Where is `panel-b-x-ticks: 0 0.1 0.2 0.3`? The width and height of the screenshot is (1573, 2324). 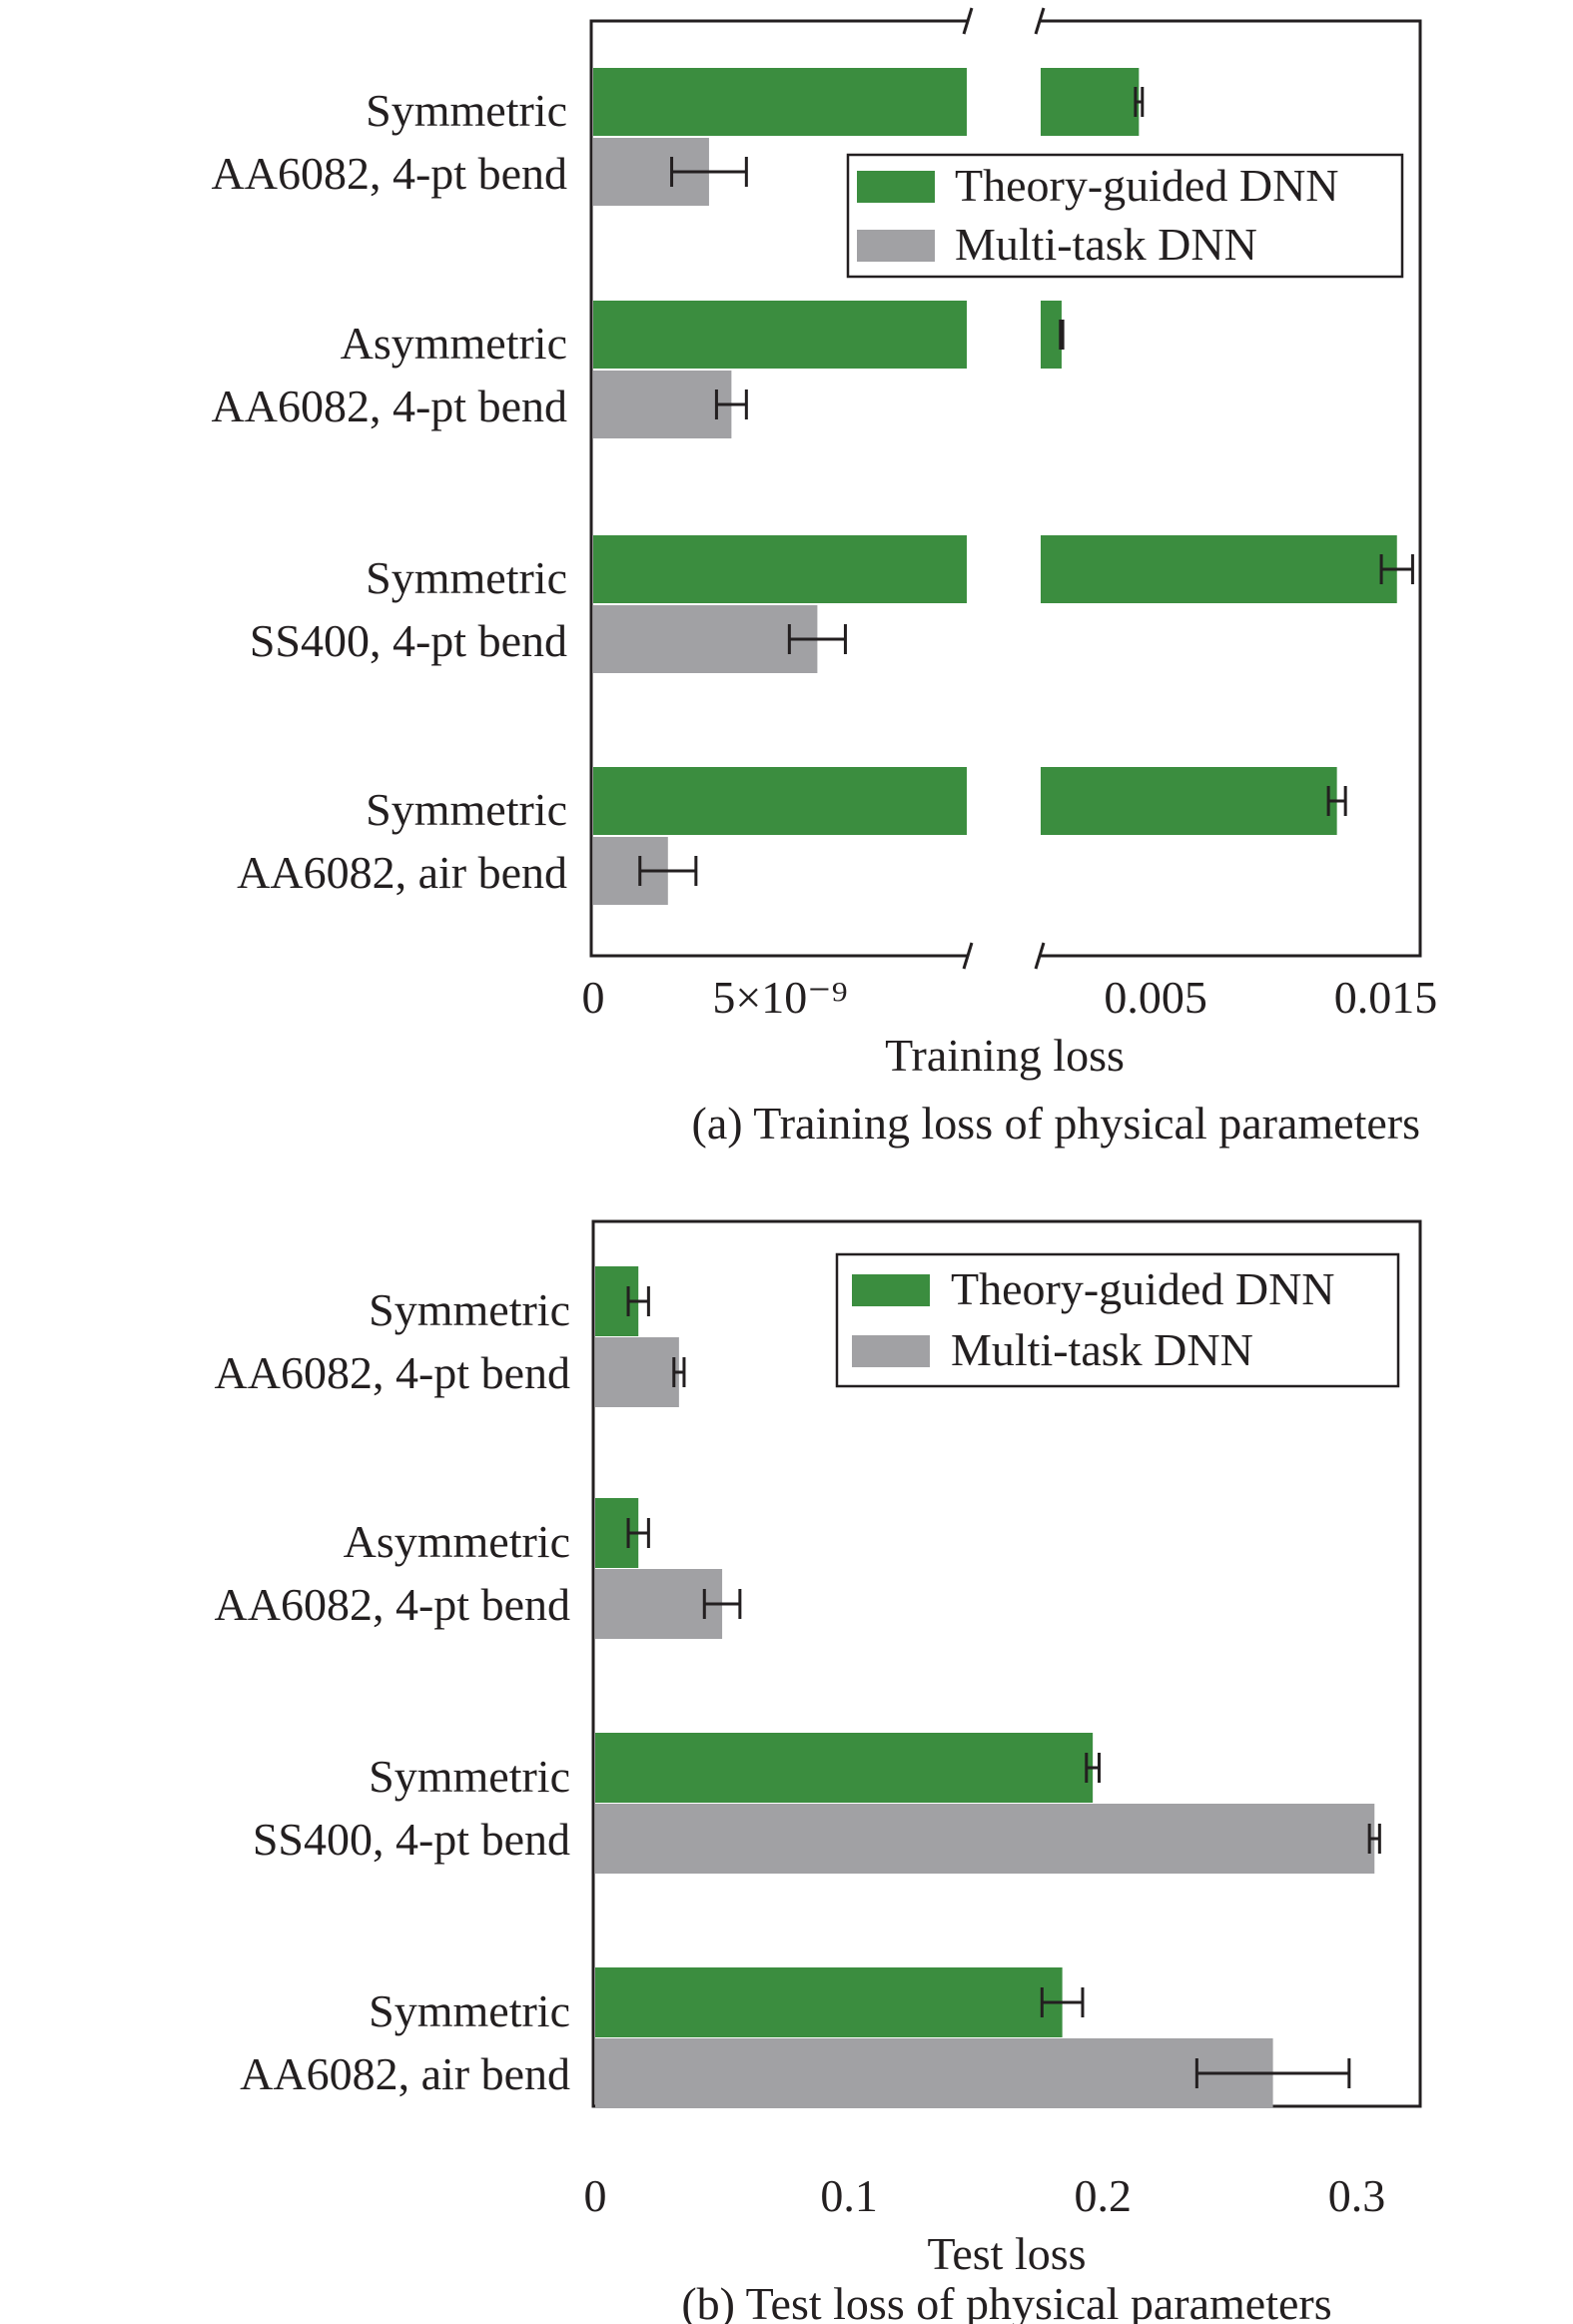 panel-b-x-ticks: 0 0.1 0.2 0.3 is located at coordinates (985, 2195).